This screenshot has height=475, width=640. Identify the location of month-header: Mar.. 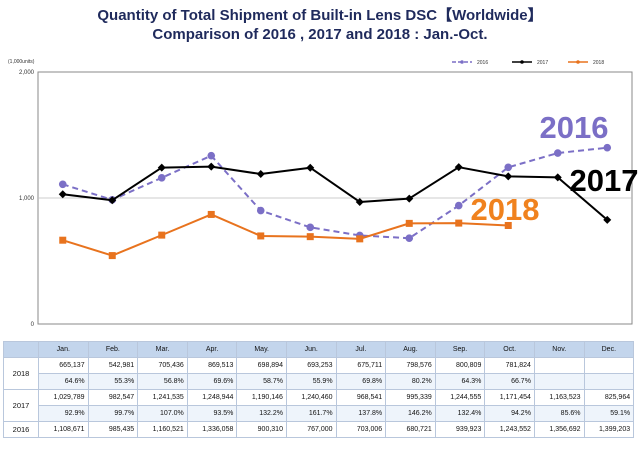
(162, 349).